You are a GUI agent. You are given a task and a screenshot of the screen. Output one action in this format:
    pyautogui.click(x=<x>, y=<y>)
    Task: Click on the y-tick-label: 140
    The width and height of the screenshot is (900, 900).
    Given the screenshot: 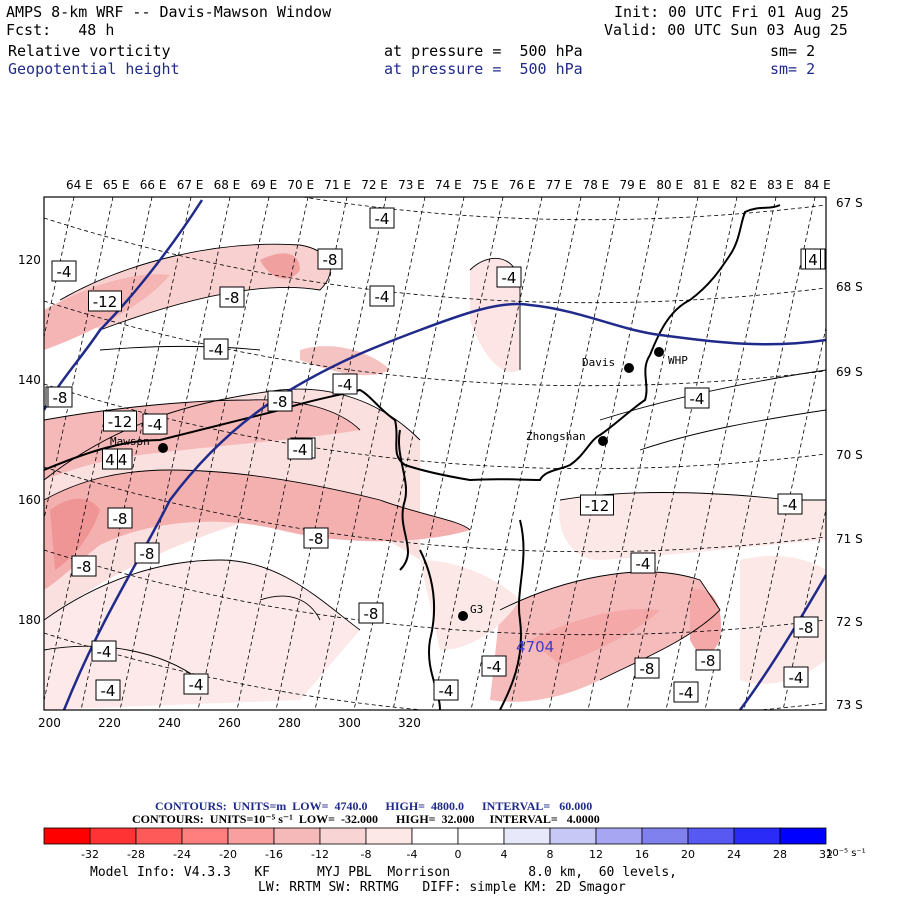 What is the action you would take?
    pyautogui.click(x=29, y=380)
    